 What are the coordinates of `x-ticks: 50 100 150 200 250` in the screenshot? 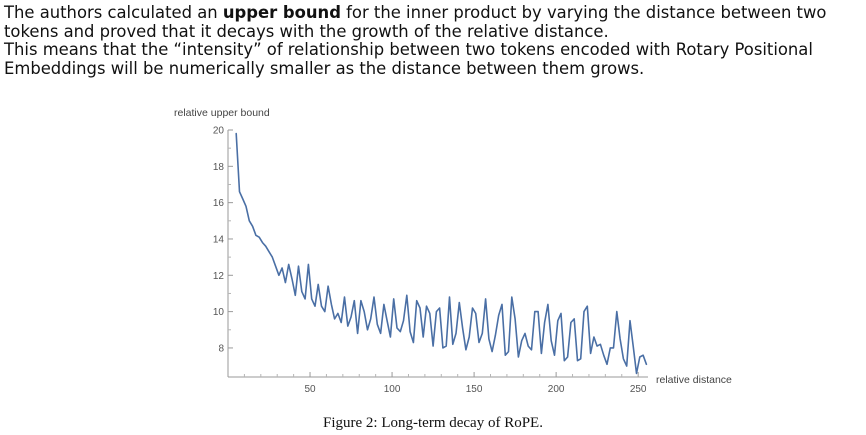 It's located at (445, 383).